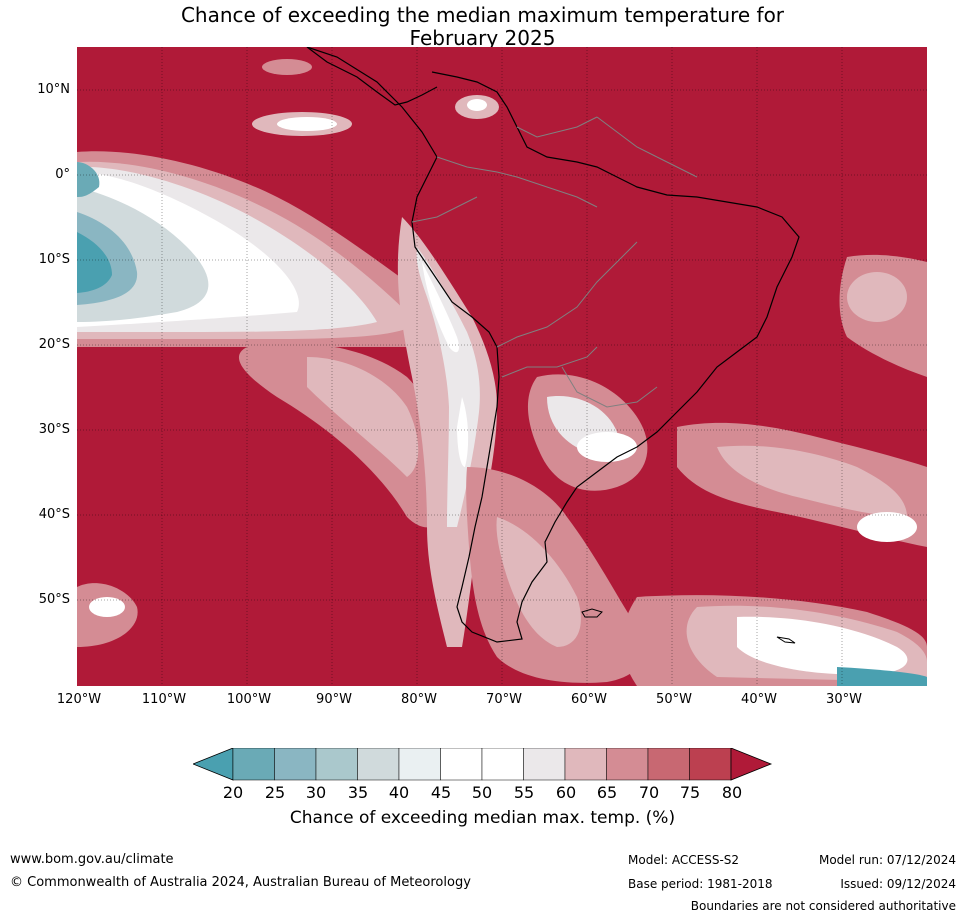 The height and width of the screenshot is (919, 965). What do you see at coordinates (62, 174) in the screenshot?
I see `lat-label-0: 0°` at bounding box center [62, 174].